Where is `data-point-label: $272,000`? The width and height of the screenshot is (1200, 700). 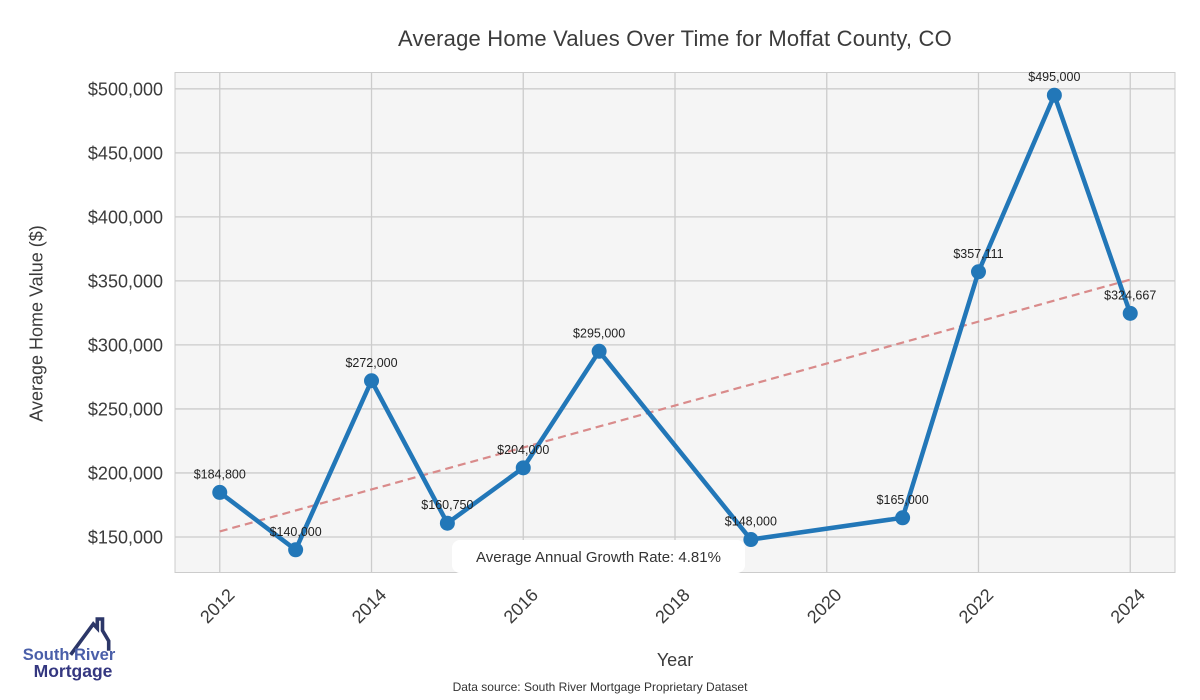 data-point-label: $272,000 is located at coordinates (371, 363).